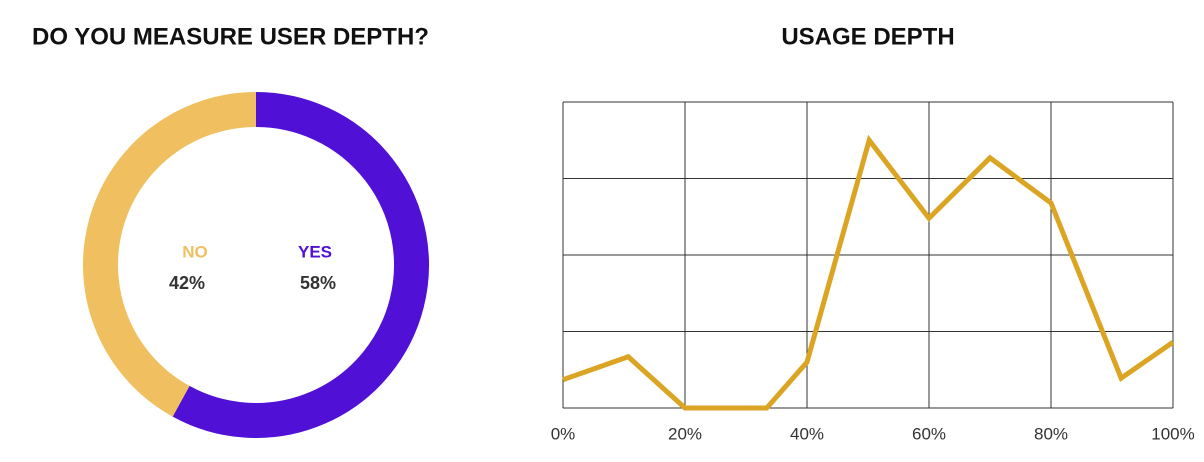  What do you see at coordinates (315, 251) in the screenshot?
I see `category-label: YES` at bounding box center [315, 251].